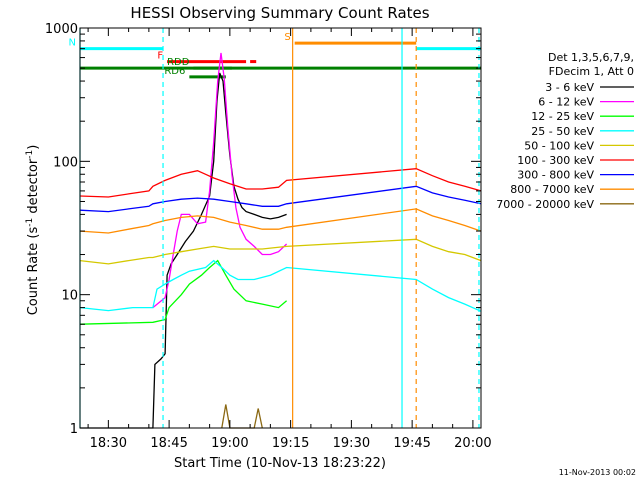  I want to click on y-tick-label-3: 1, so click(74, 429).